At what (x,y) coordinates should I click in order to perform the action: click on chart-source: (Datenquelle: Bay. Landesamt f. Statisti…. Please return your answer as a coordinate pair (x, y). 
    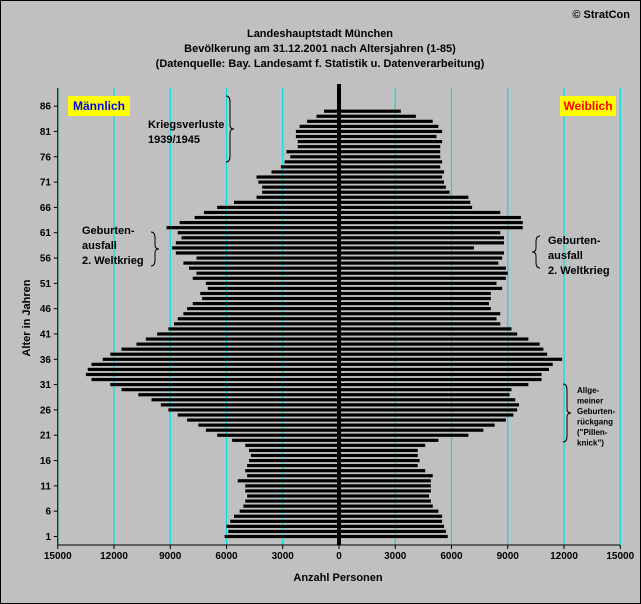
    Looking at the image, I should click on (320, 64).